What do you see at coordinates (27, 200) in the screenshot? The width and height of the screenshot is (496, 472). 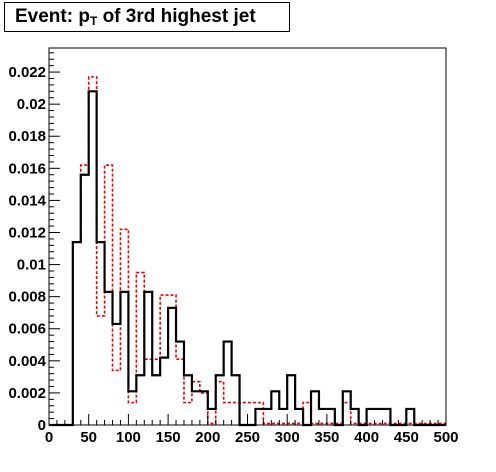 I see `y-tick-label: 0.014` at bounding box center [27, 200].